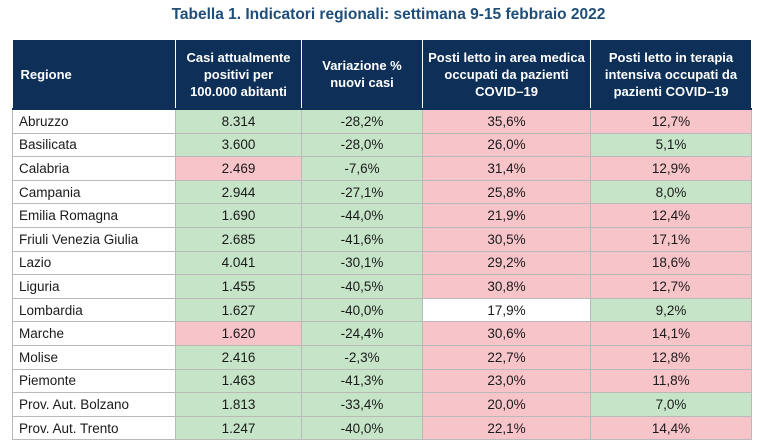 This screenshot has height=440, width=777. What do you see at coordinates (671, 145) in the screenshot?
I see `icu-beds-cell: 5,1%` at bounding box center [671, 145].